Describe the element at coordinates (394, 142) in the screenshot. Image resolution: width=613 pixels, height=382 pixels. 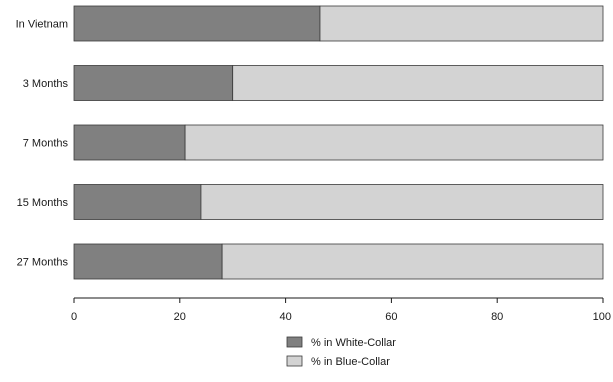
I see `bar-7-months-blue-collar` at that location.